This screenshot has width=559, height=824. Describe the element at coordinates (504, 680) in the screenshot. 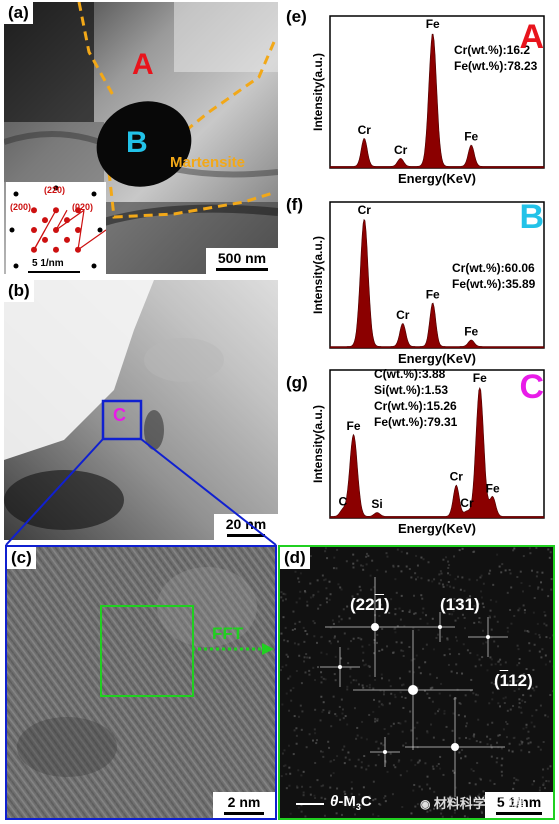

I see `spot3-bar: 1` at that location.